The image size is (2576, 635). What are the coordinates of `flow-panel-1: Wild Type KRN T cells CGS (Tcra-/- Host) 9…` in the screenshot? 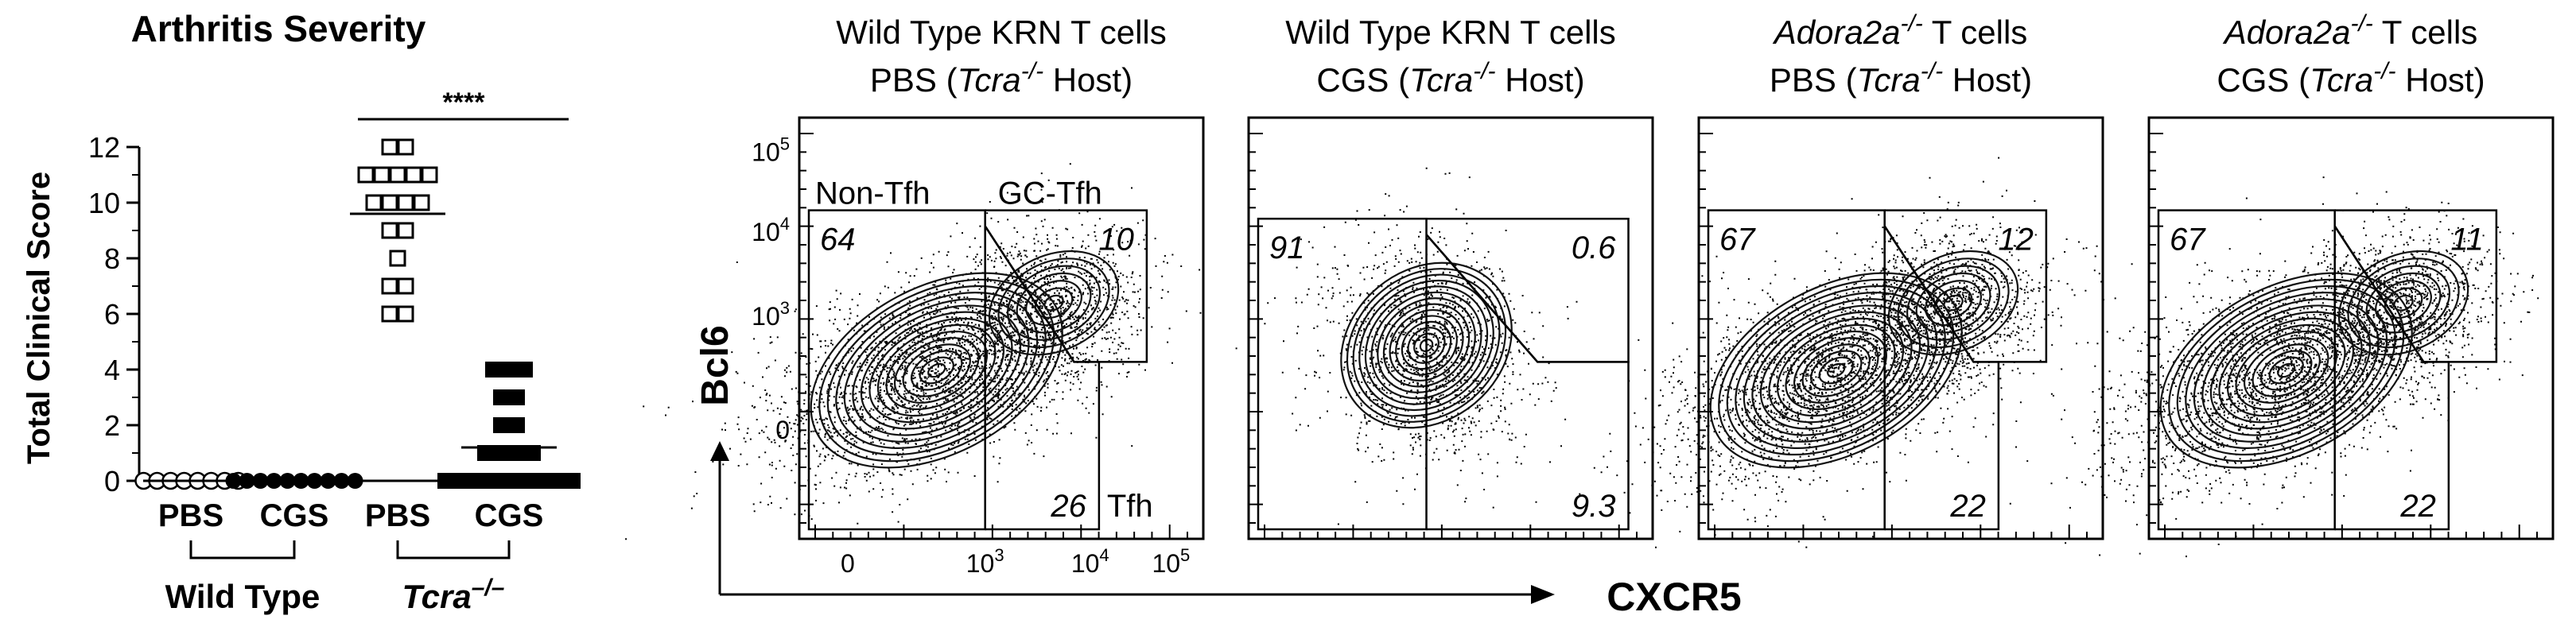 It's located at (1444, 277).